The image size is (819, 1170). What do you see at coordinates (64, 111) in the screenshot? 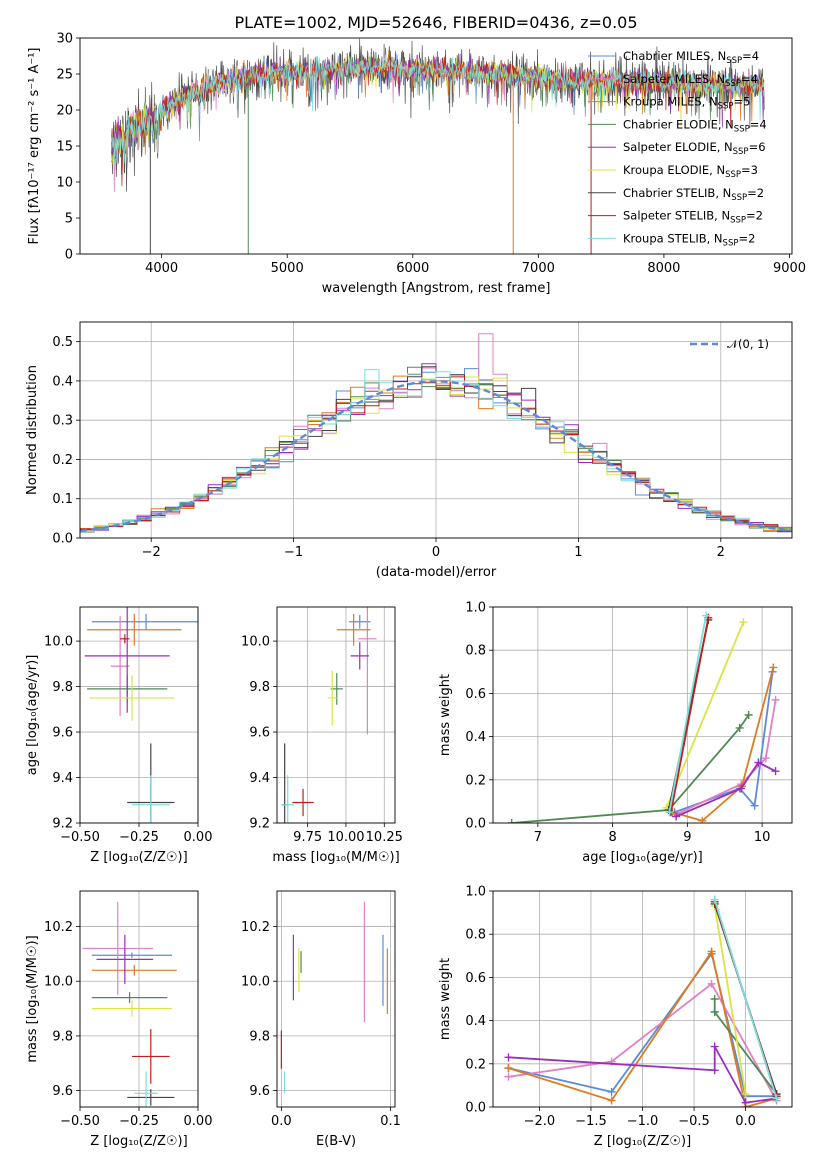
I see `y-tick-label: 20` at bounding box center [64, 111].